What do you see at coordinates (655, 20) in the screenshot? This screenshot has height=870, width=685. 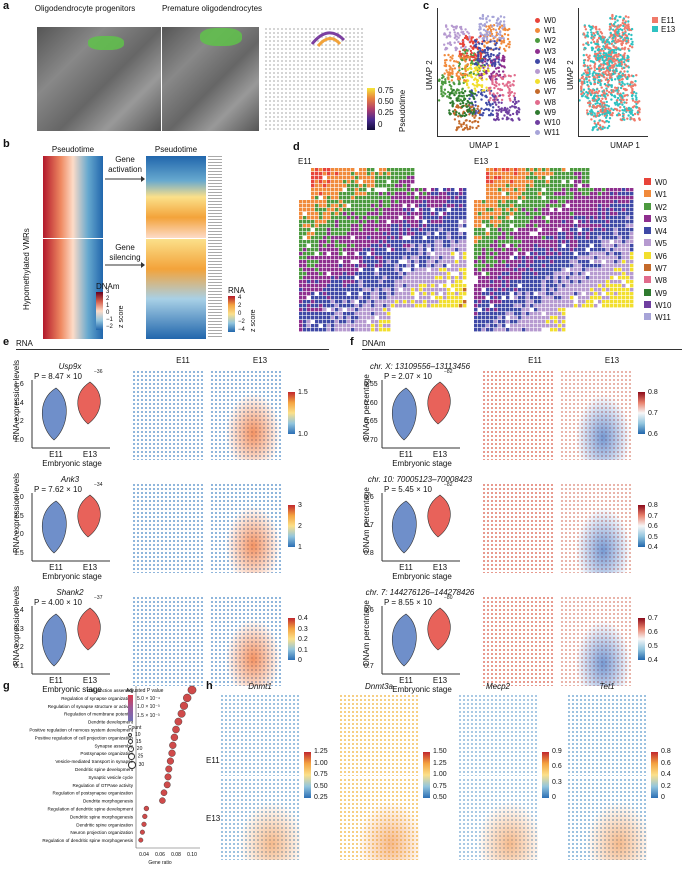 I see `e11-swatch` at bounding box center [655, 20].